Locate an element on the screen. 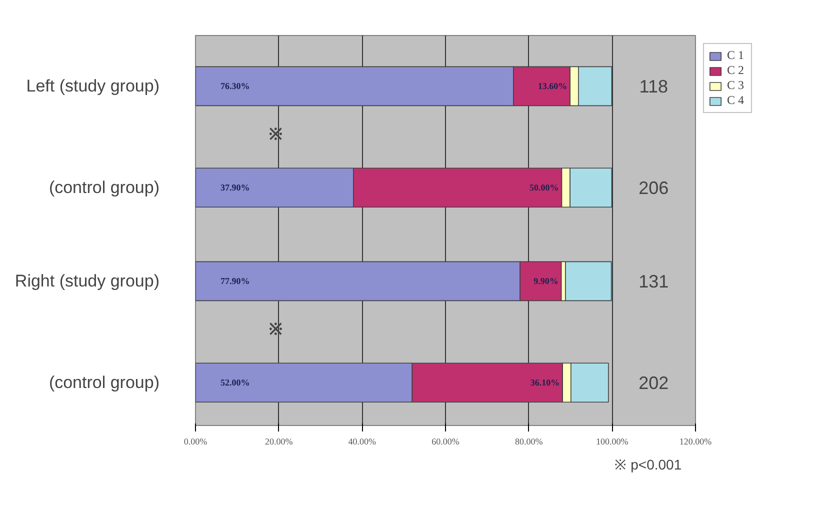 The height and width of the screenshot is (508, 821). legend-label: C 3 is located at coordinates (736, 85).